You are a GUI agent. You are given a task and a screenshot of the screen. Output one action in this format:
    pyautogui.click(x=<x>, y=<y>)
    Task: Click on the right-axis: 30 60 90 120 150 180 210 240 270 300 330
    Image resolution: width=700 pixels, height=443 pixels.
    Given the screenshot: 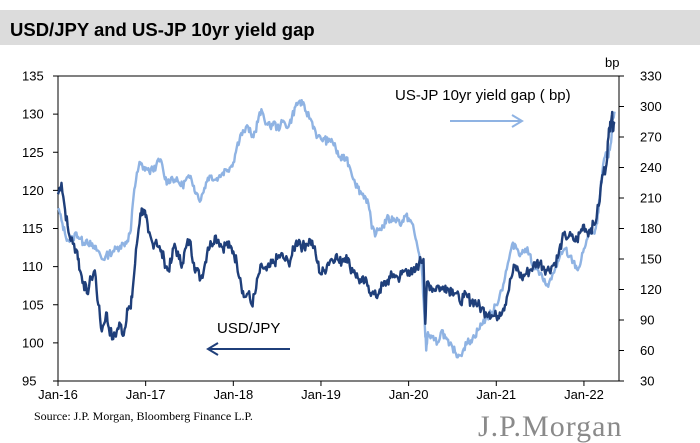 What is the action you would take?
    pyautogui.click(x=640, y=229)
    